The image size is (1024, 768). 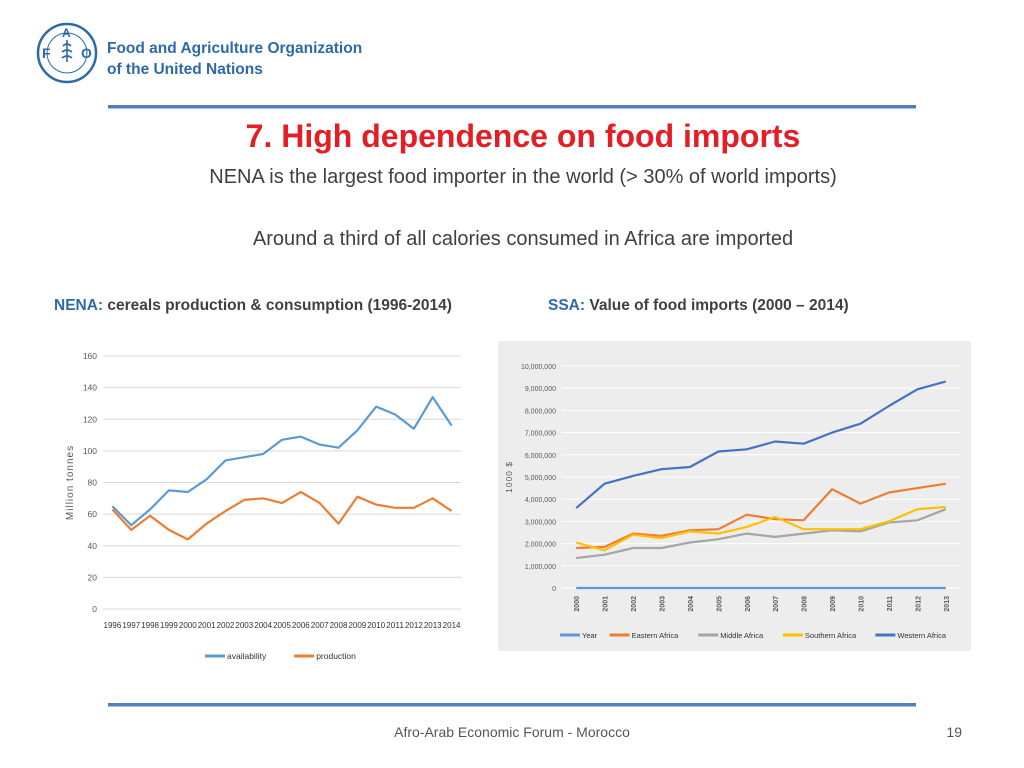 What do you see at coordinates (93, 514) in the screenshot?
I see `y-tick-label: 60` at bounding box center [93, 514].